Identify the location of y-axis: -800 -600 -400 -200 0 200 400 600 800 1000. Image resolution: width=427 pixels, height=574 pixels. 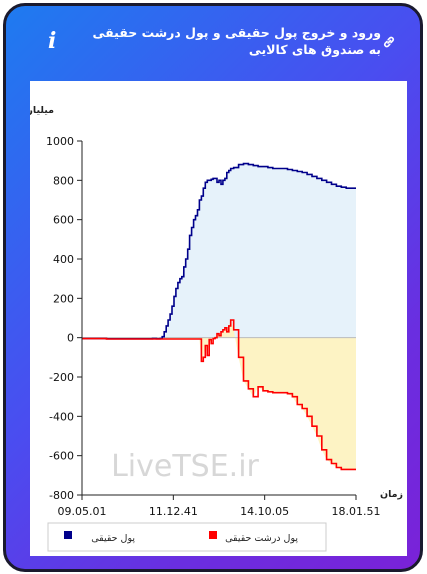
(64, 318).